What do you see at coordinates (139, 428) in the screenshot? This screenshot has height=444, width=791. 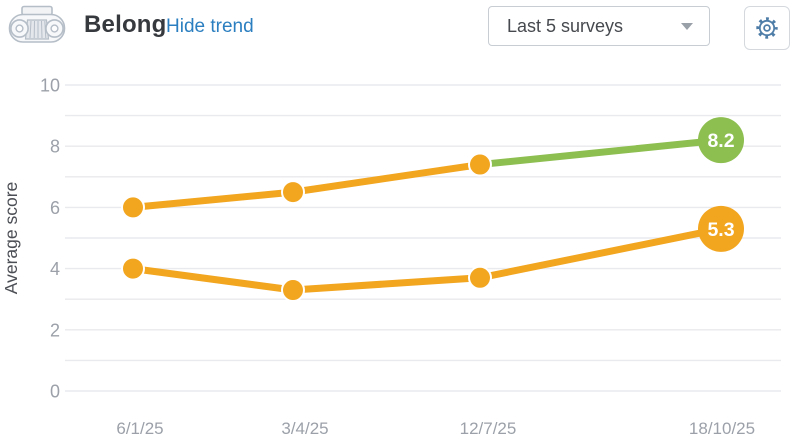 I see `x-tick-label: 6/1/25` at bounding box center [139, 428].